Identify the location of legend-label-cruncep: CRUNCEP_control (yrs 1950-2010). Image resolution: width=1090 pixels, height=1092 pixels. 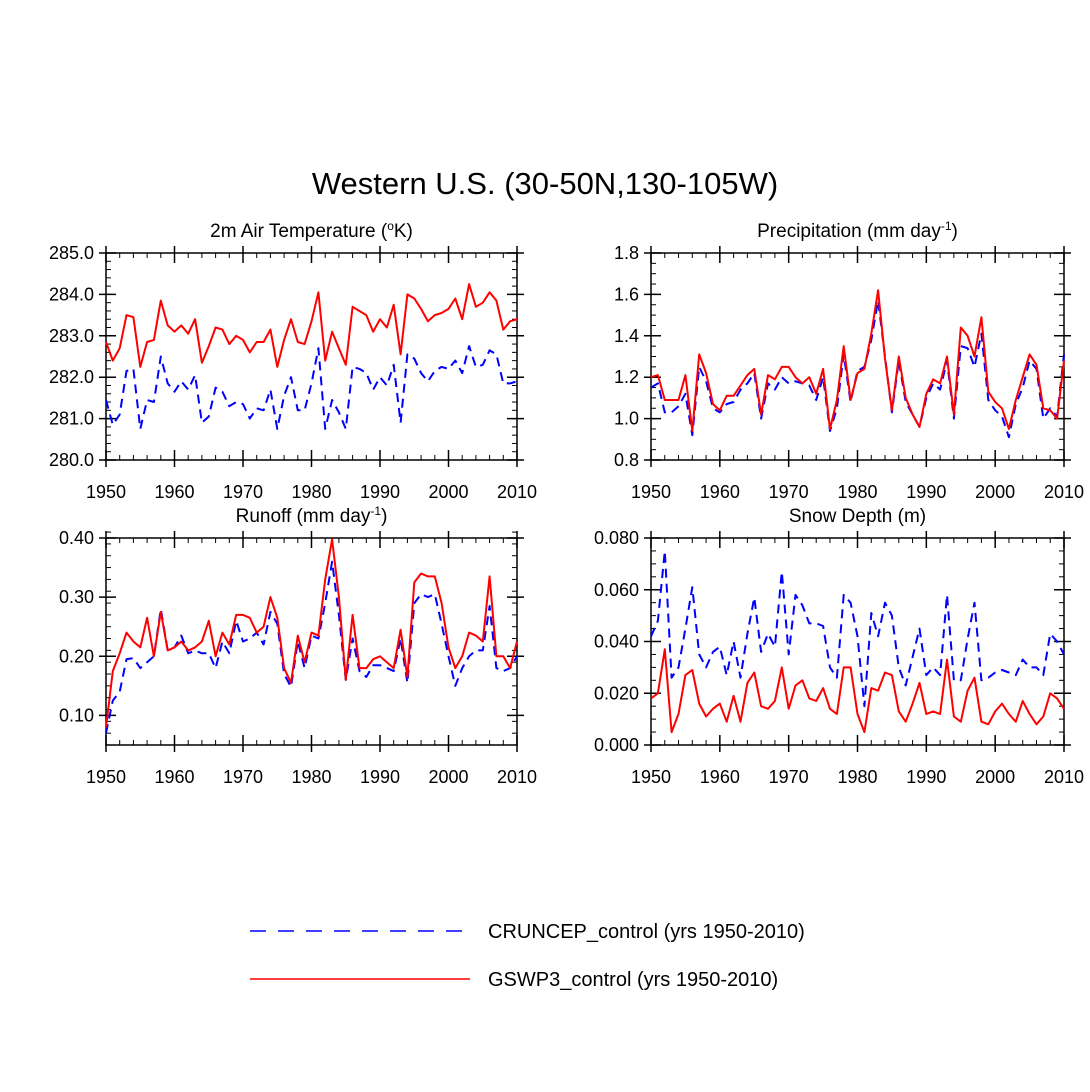
(646, 932).